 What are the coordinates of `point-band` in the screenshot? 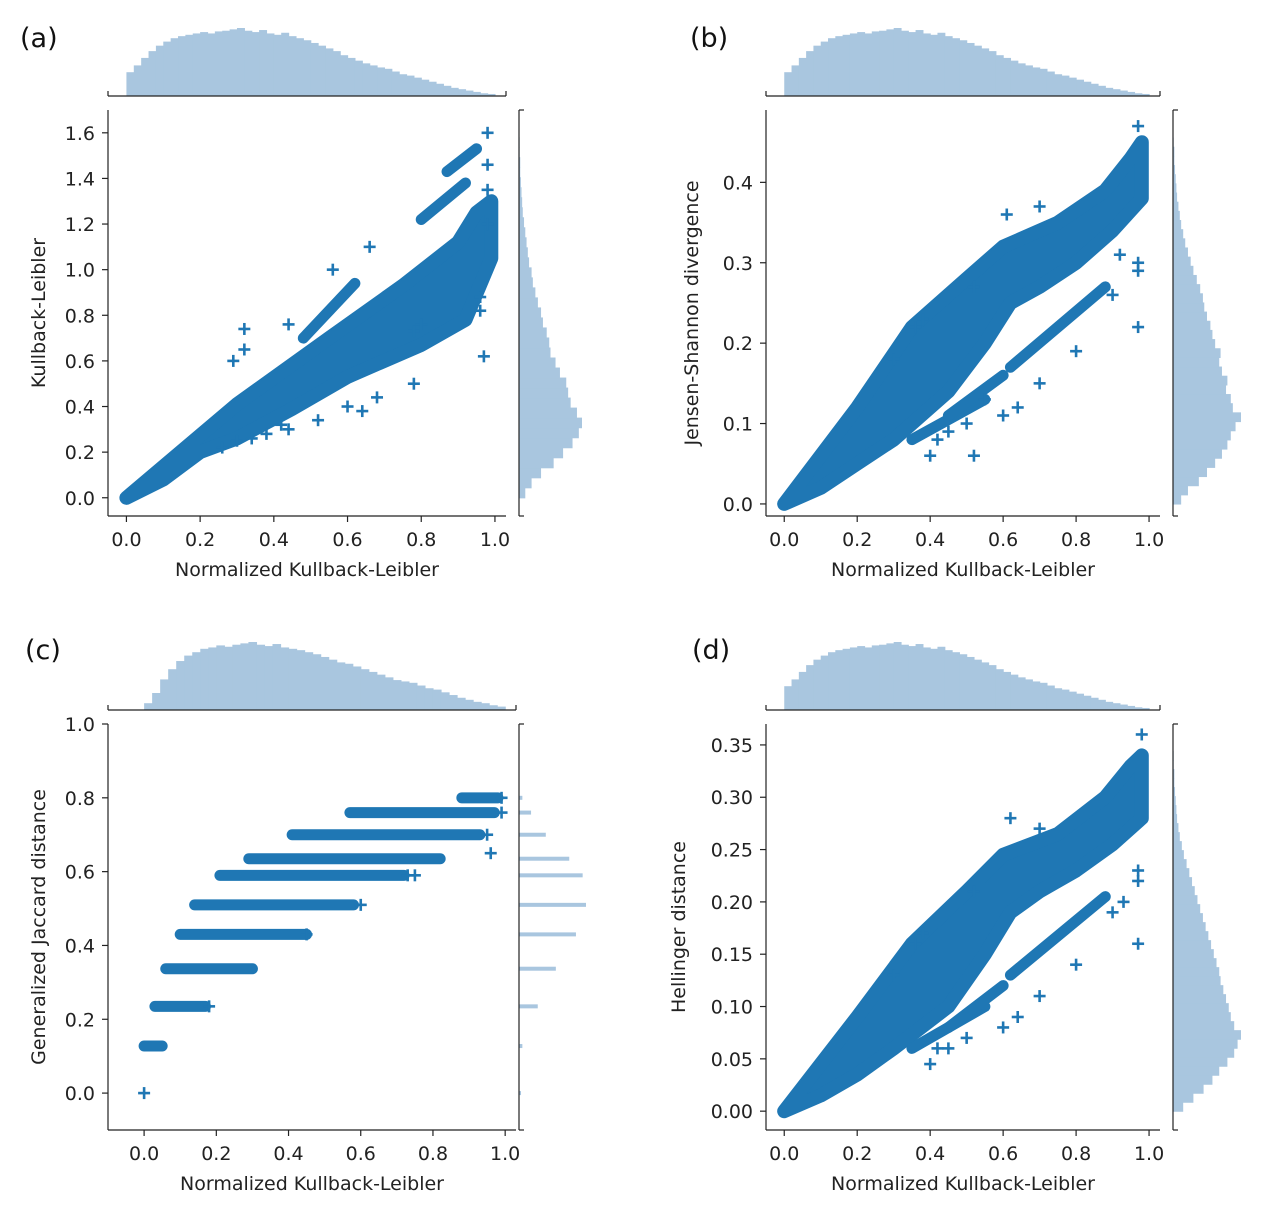 It's located at (1057, 327).